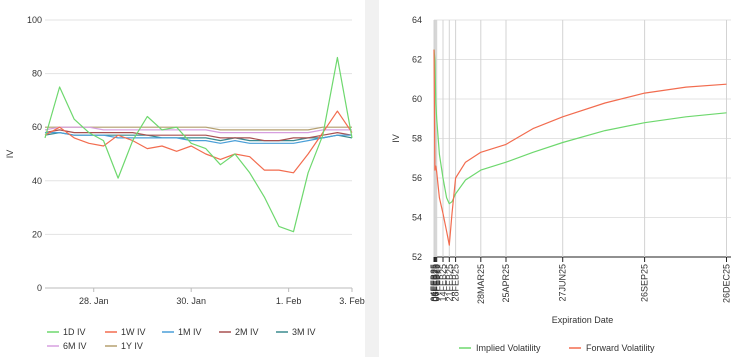  What do you see at coordinates (508, 348) in the screenshot?
I see `legend-item-implied-volatility: Implied Volatility` at bounding box center [508, 348].